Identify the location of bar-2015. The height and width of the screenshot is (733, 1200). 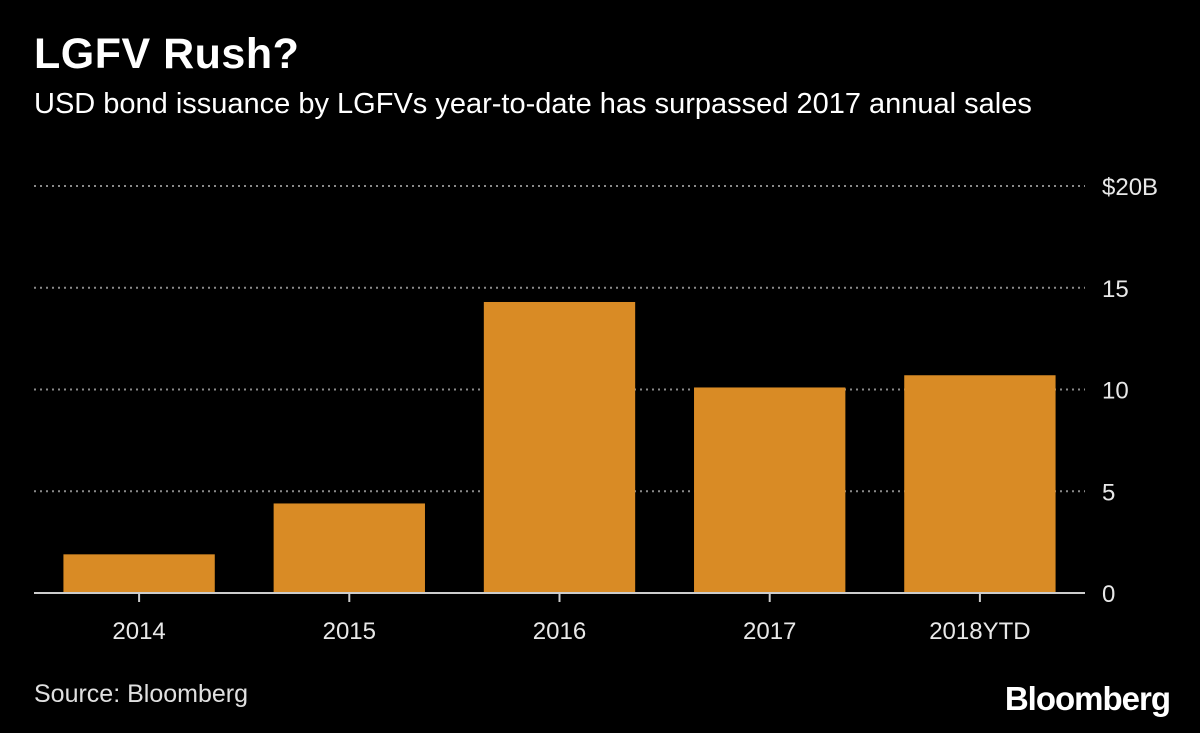
(349, 548).